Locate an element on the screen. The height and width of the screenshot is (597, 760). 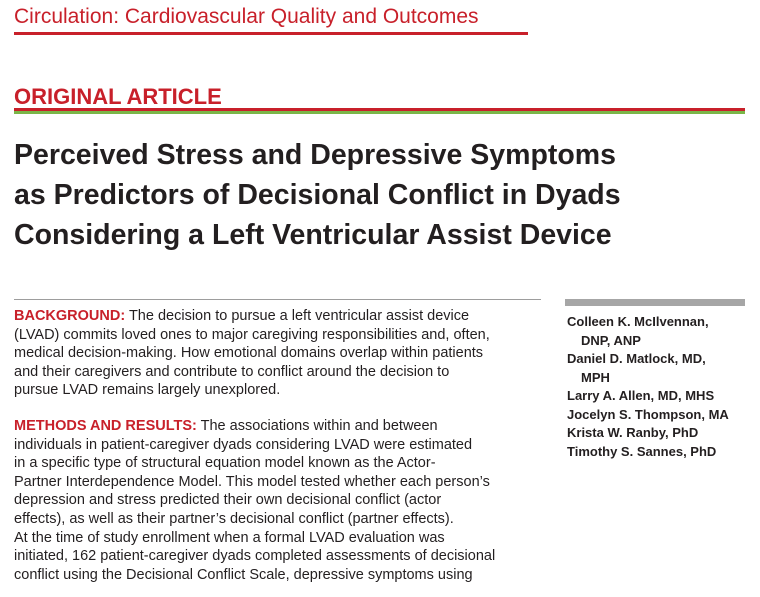
author-line: Krista W. Ranby, PhD is located at coordinates (633, 432).